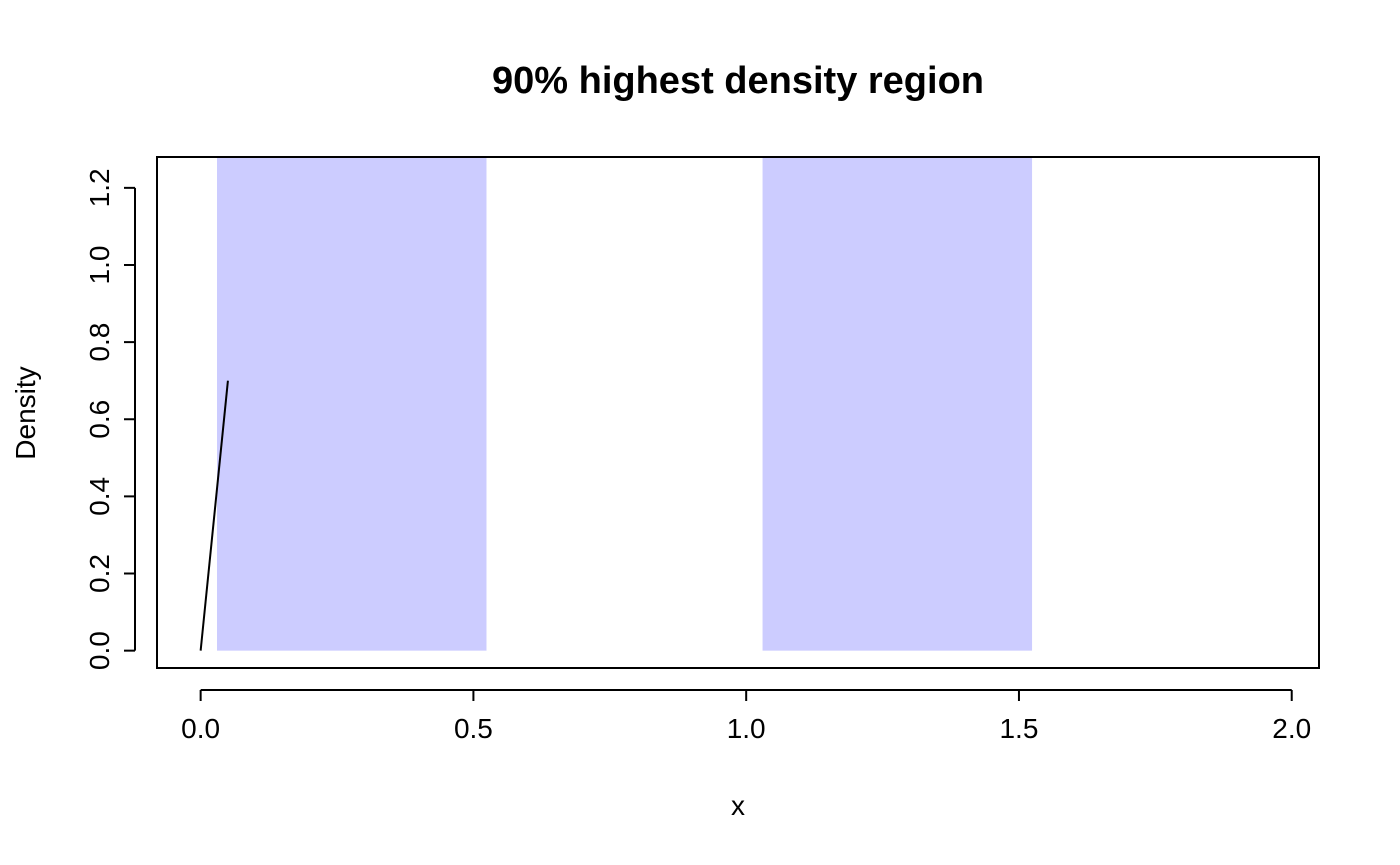 This screenshot has width=1400, height=865. I want to click on x-tick-label: 2.0, so click(1291, 728).